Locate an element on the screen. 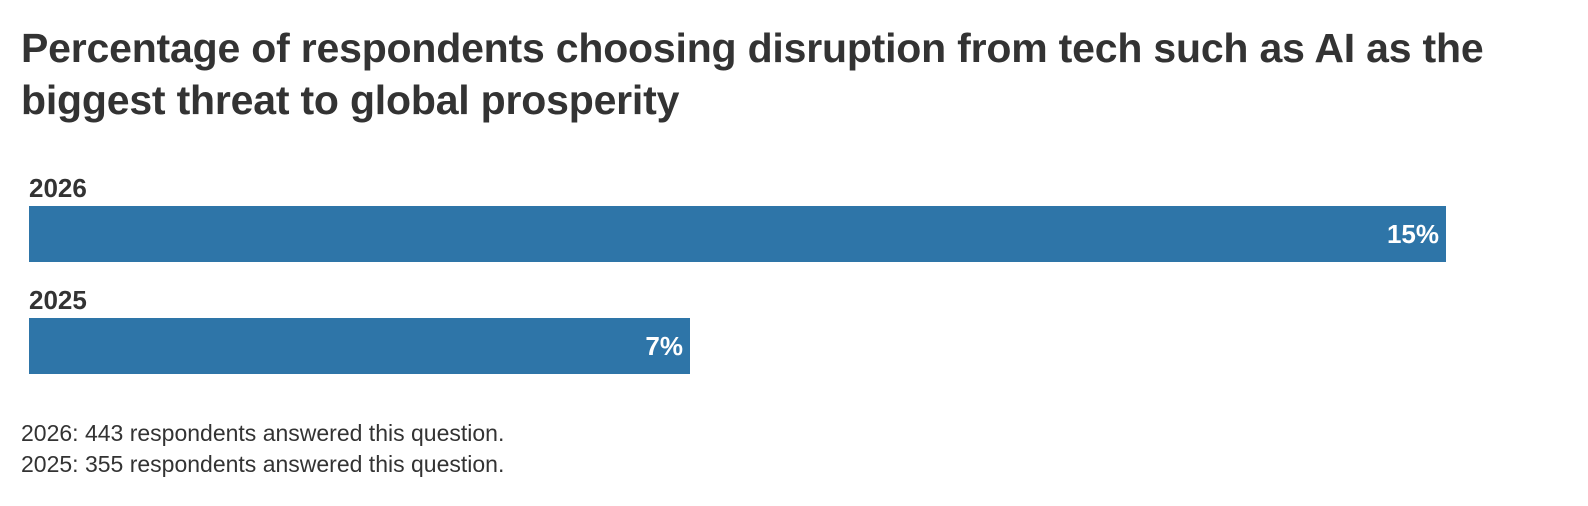 Image resolution: width=1588 pixels, height=506 pixels. category-label: 2026 is located at coordinates (58, 188).